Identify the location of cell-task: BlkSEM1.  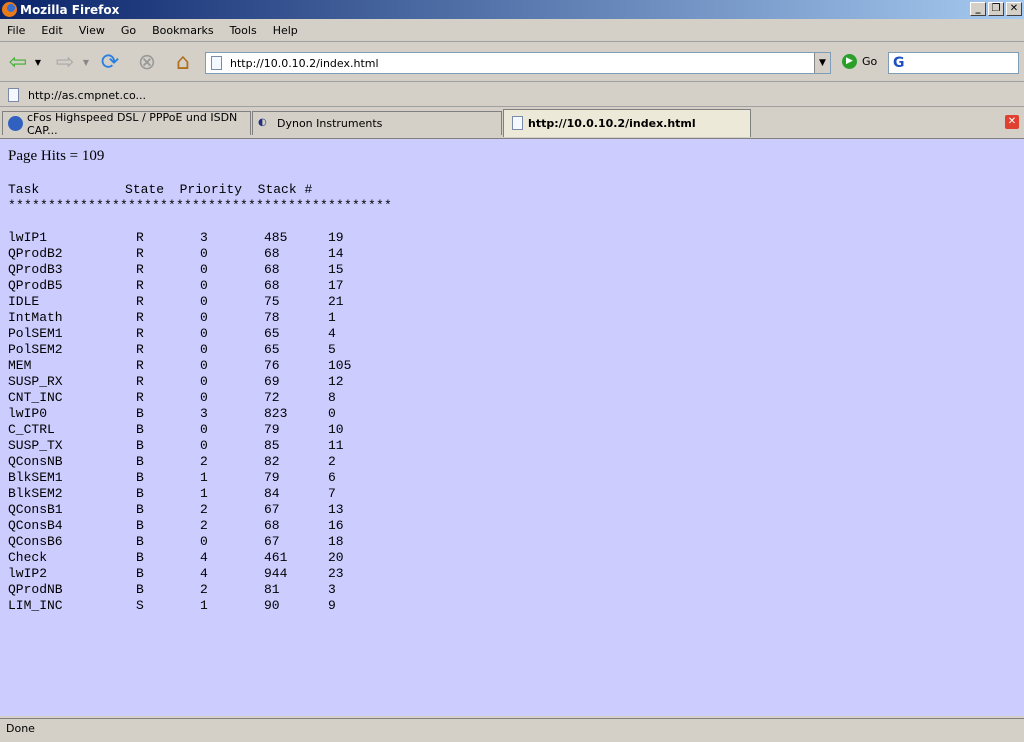
(35, 477).